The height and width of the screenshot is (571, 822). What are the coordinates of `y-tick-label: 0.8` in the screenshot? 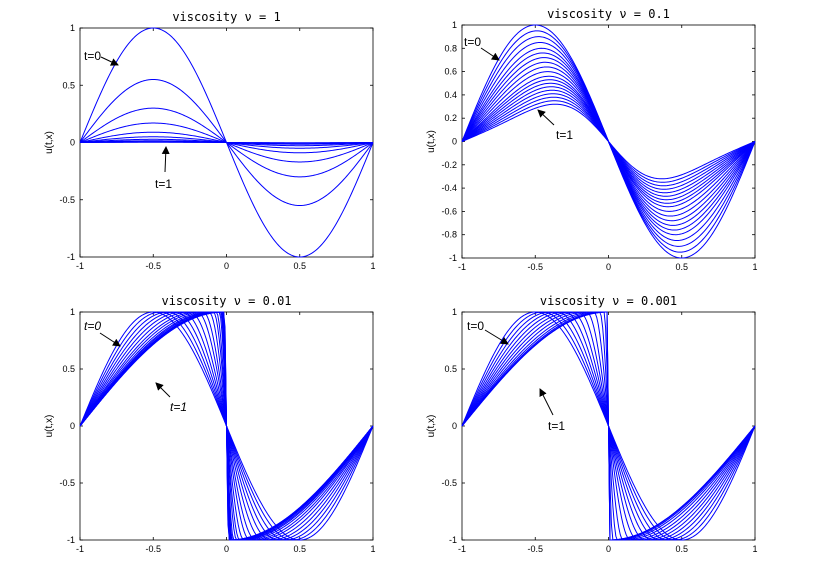 It's located at (450, 48).